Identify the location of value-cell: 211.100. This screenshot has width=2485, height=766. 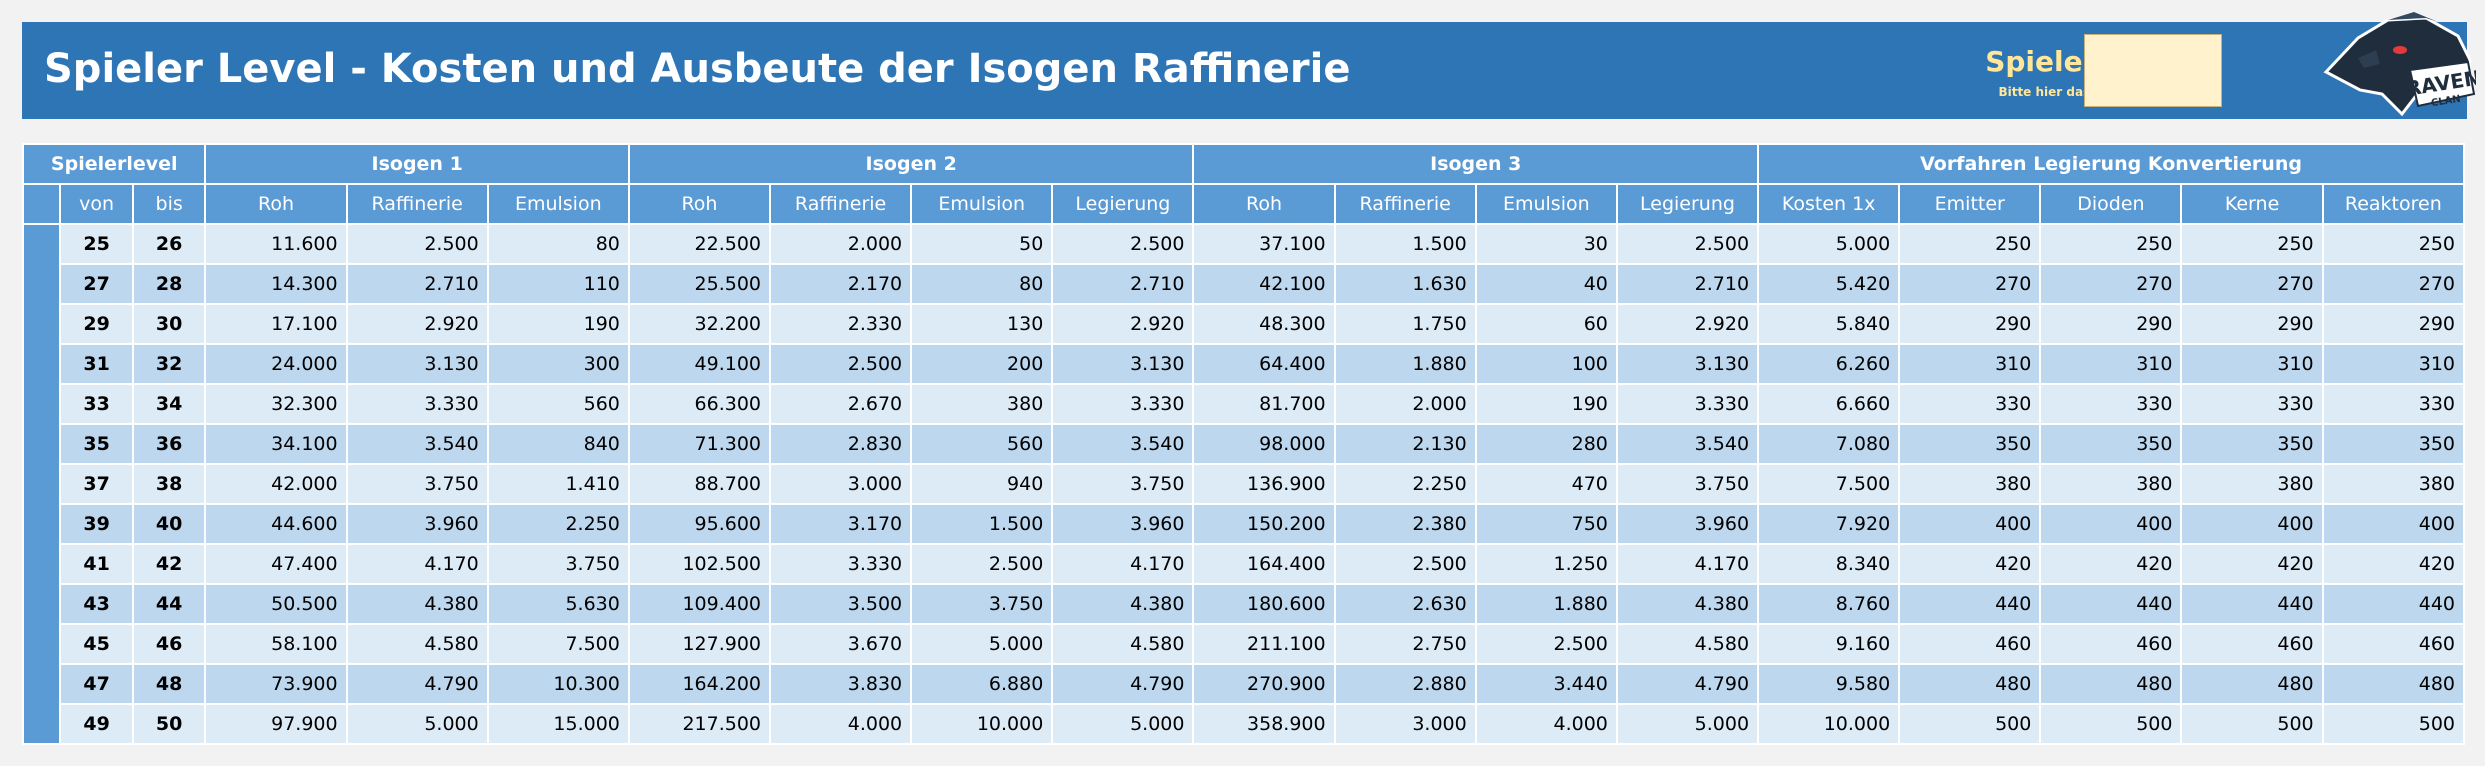
(1264, 644).